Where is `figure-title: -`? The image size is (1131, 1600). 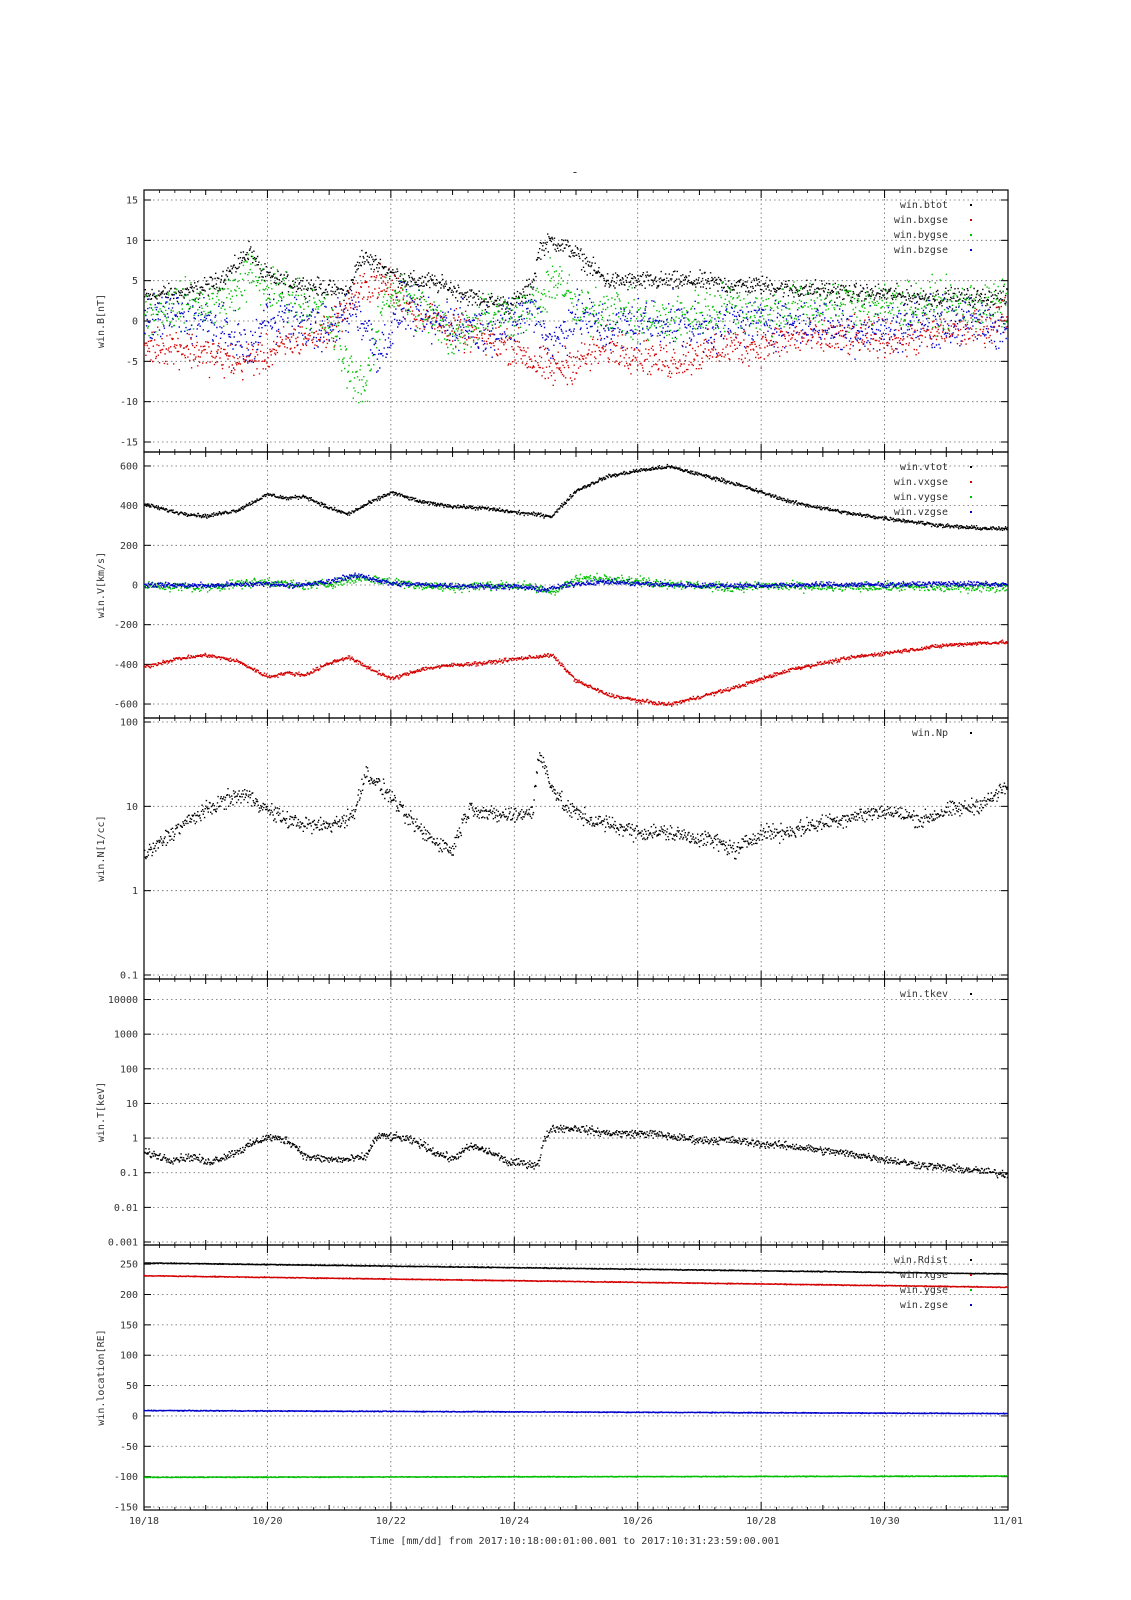 figure-title: - is located at coordinates (574, 172).